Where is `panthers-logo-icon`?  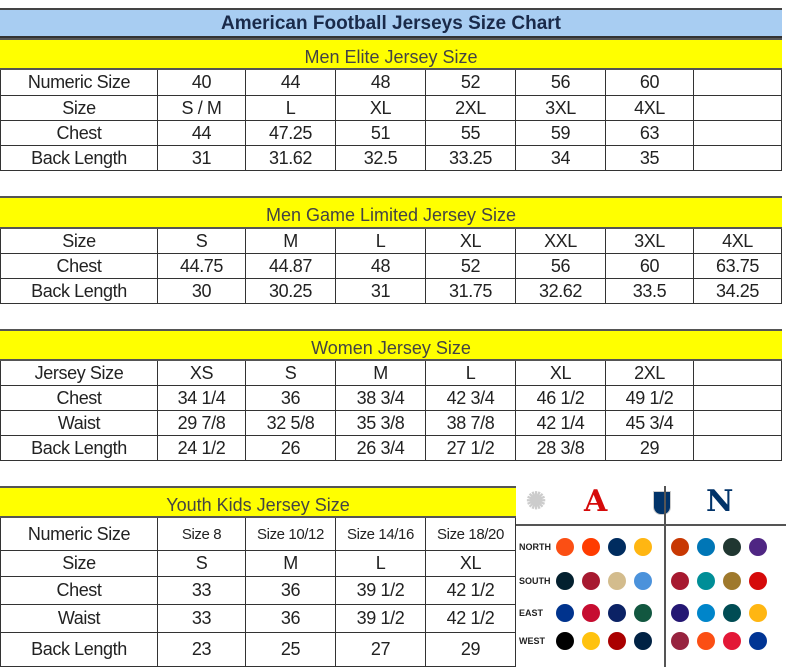
panthers-logo-icon is located at coordinates (706, 613).